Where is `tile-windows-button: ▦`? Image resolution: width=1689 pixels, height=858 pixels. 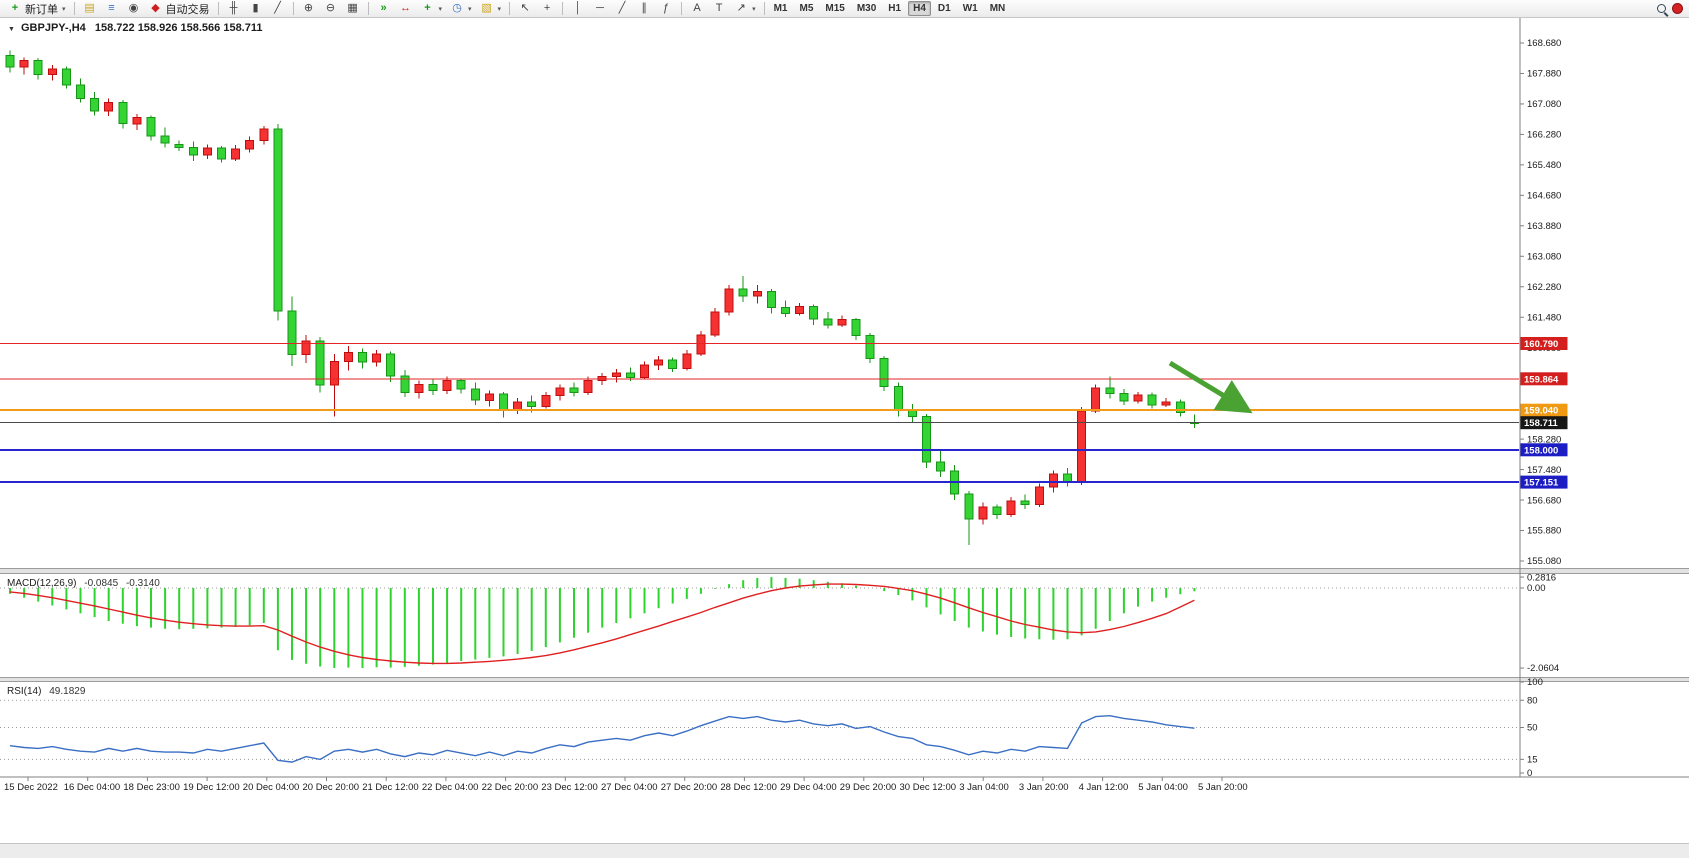
tile-windows-button: ▦ is located at coordinates (353, 9).